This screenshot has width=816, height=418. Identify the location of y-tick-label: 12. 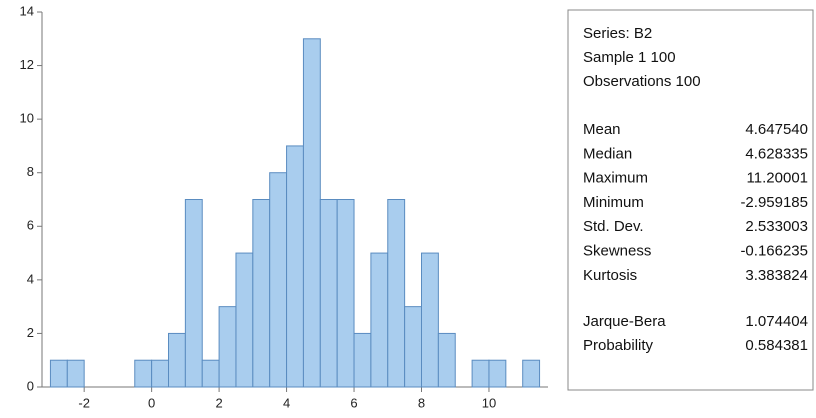
(27, 64).